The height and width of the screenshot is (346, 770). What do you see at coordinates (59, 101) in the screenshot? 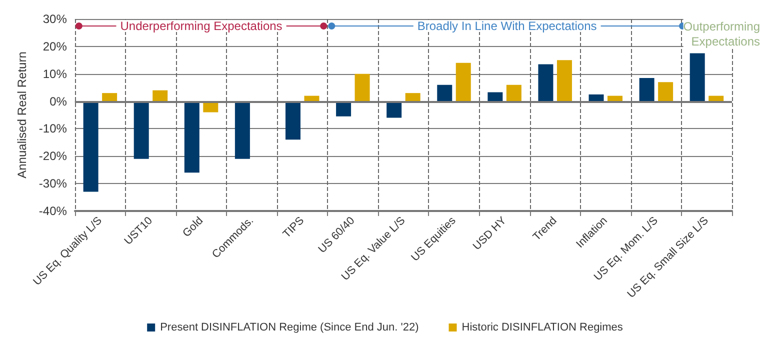
I see `y-tick-label: 0%` at bounding box center [59, 101].